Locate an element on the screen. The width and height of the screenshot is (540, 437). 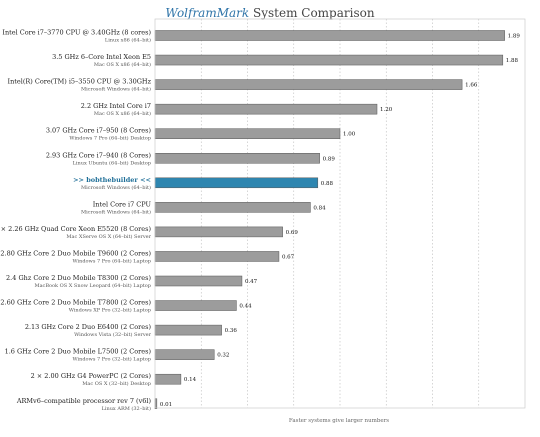
category-label: ARMv6–compatible processor rev 7 (v6l) is located at coordinates (84, 401).